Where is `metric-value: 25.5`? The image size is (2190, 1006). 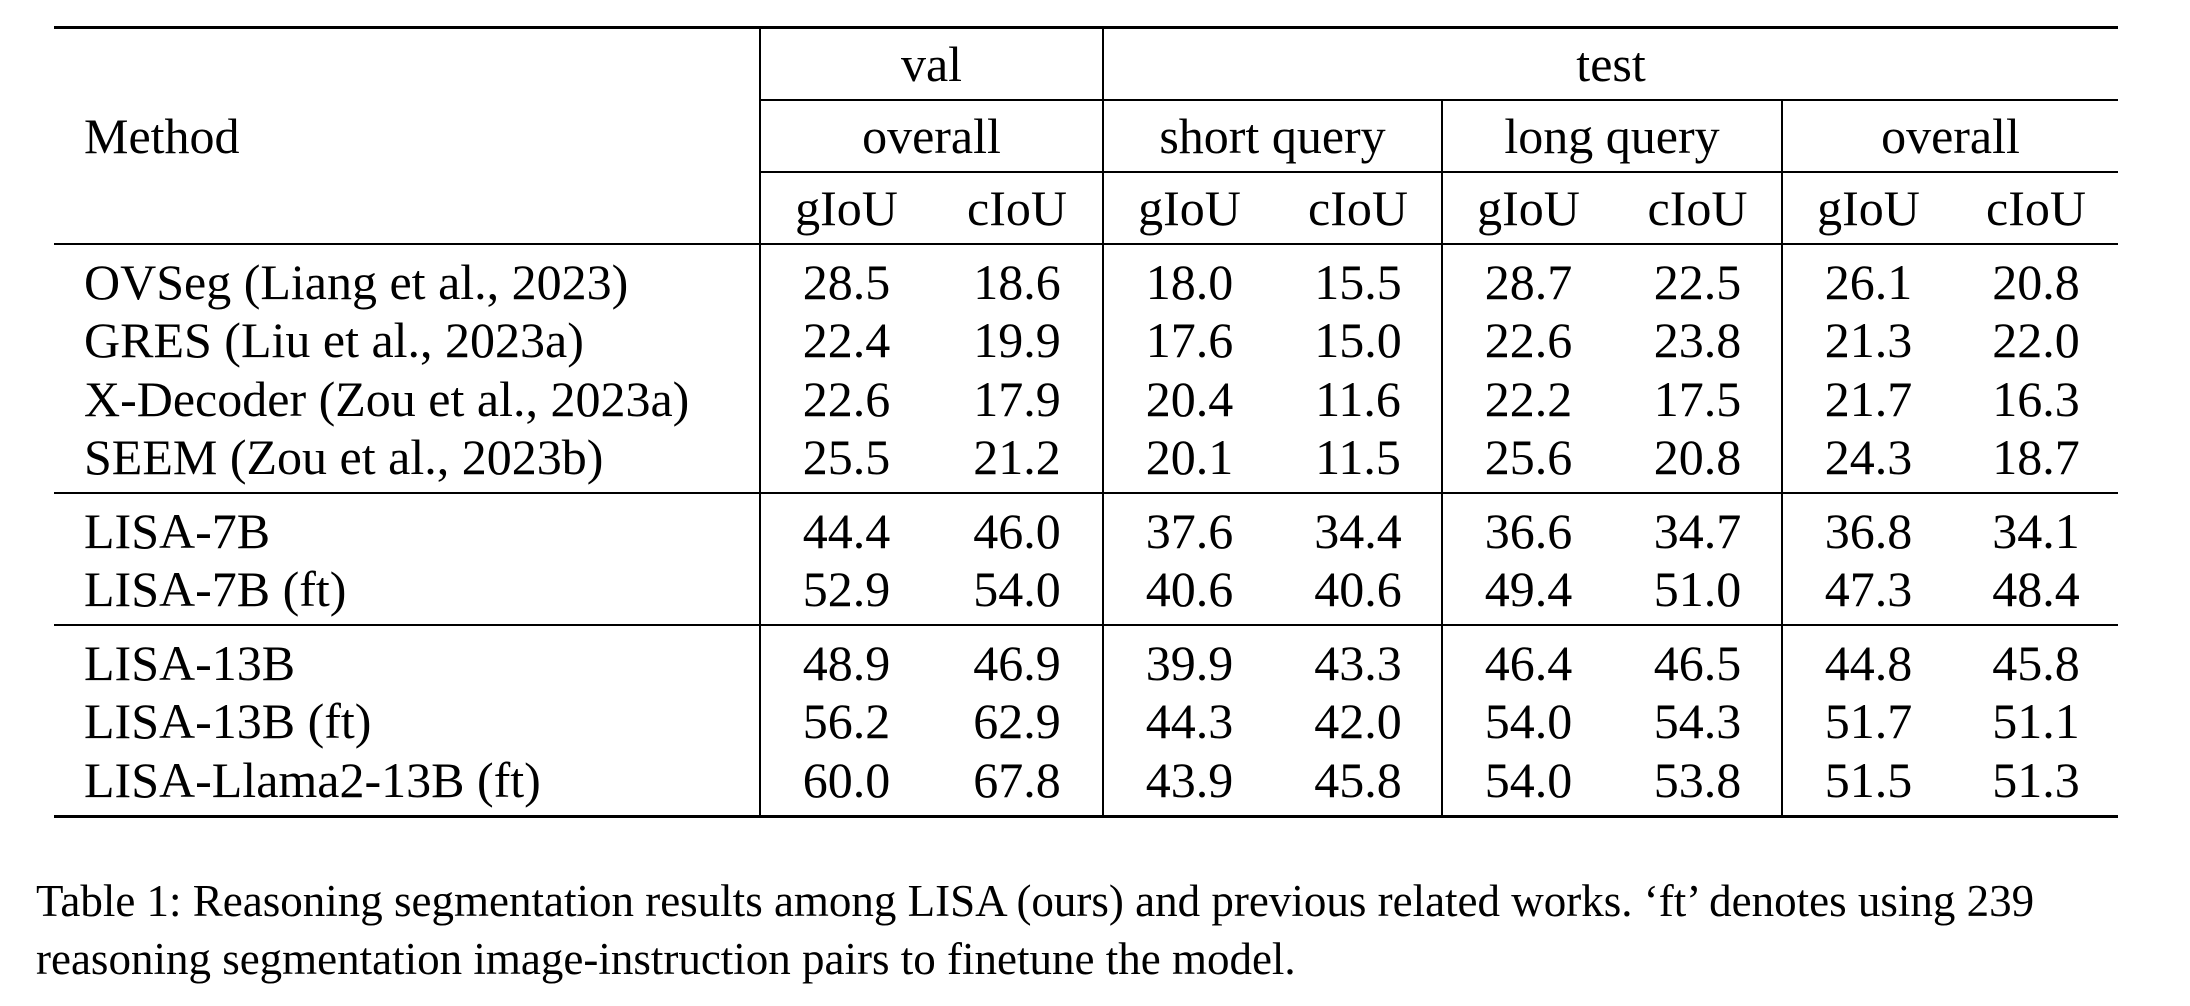 metric-value: 25.5 is located at coordinates (845, 461).